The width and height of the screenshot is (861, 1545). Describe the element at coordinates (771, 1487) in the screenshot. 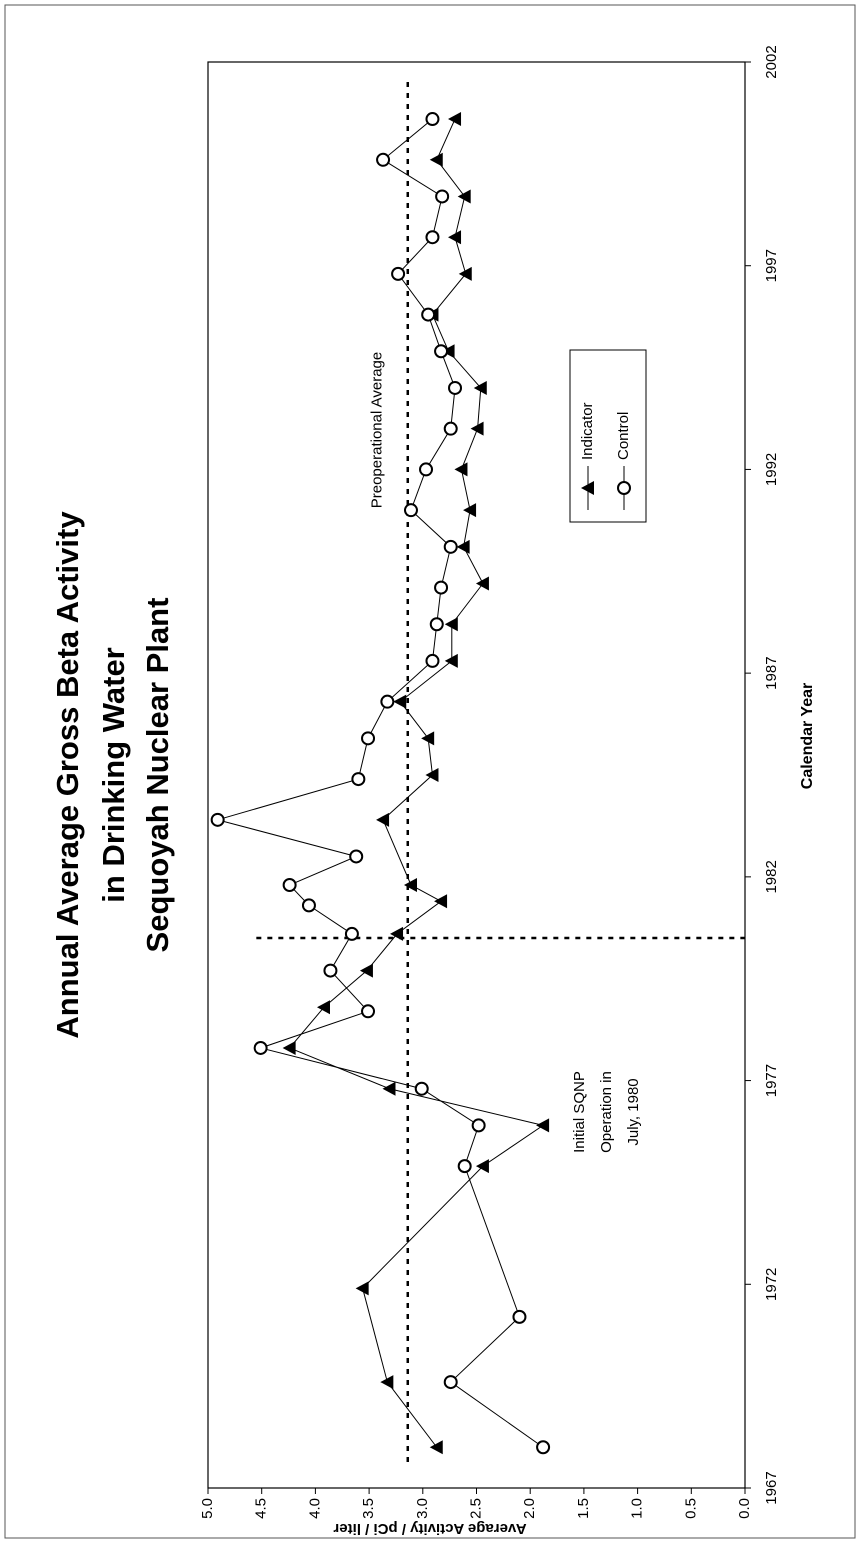

I see `x-tick-label: 1967` at that location.